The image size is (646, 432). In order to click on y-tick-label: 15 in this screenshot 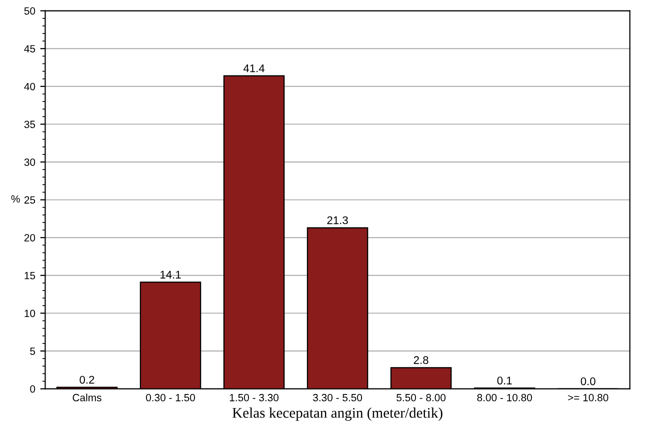, I will do `click(30, 276)`.